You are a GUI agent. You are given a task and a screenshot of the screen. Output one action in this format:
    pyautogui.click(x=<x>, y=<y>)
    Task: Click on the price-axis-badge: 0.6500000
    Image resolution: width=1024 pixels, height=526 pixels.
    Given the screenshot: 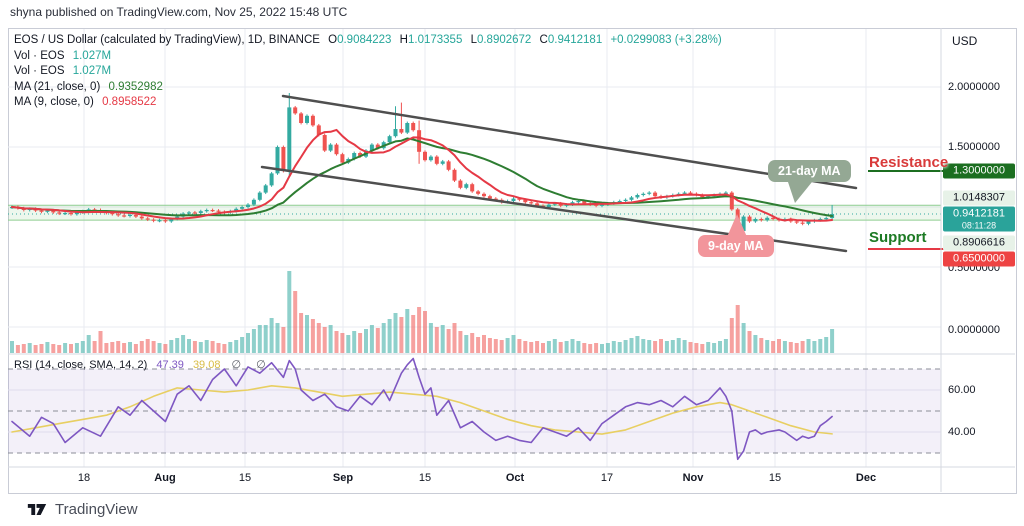 What is the action you would take?
    pyautogui.click(x=979, y=259)
    